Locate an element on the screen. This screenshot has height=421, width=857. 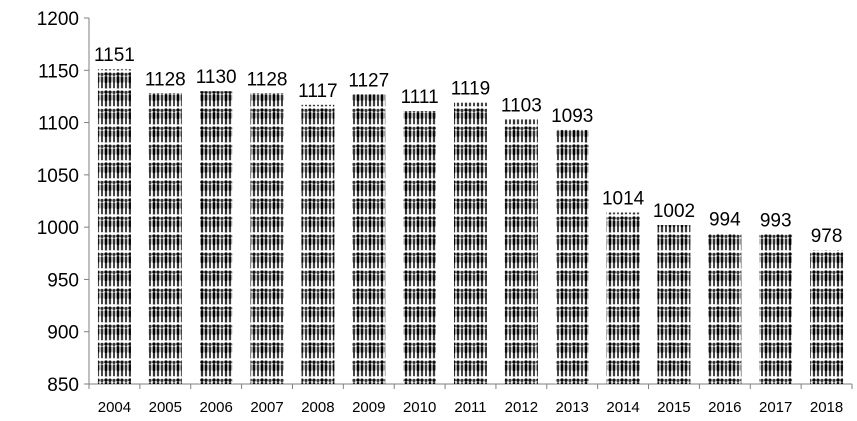
data-label: 1151 is located at coordinates (114, 55).